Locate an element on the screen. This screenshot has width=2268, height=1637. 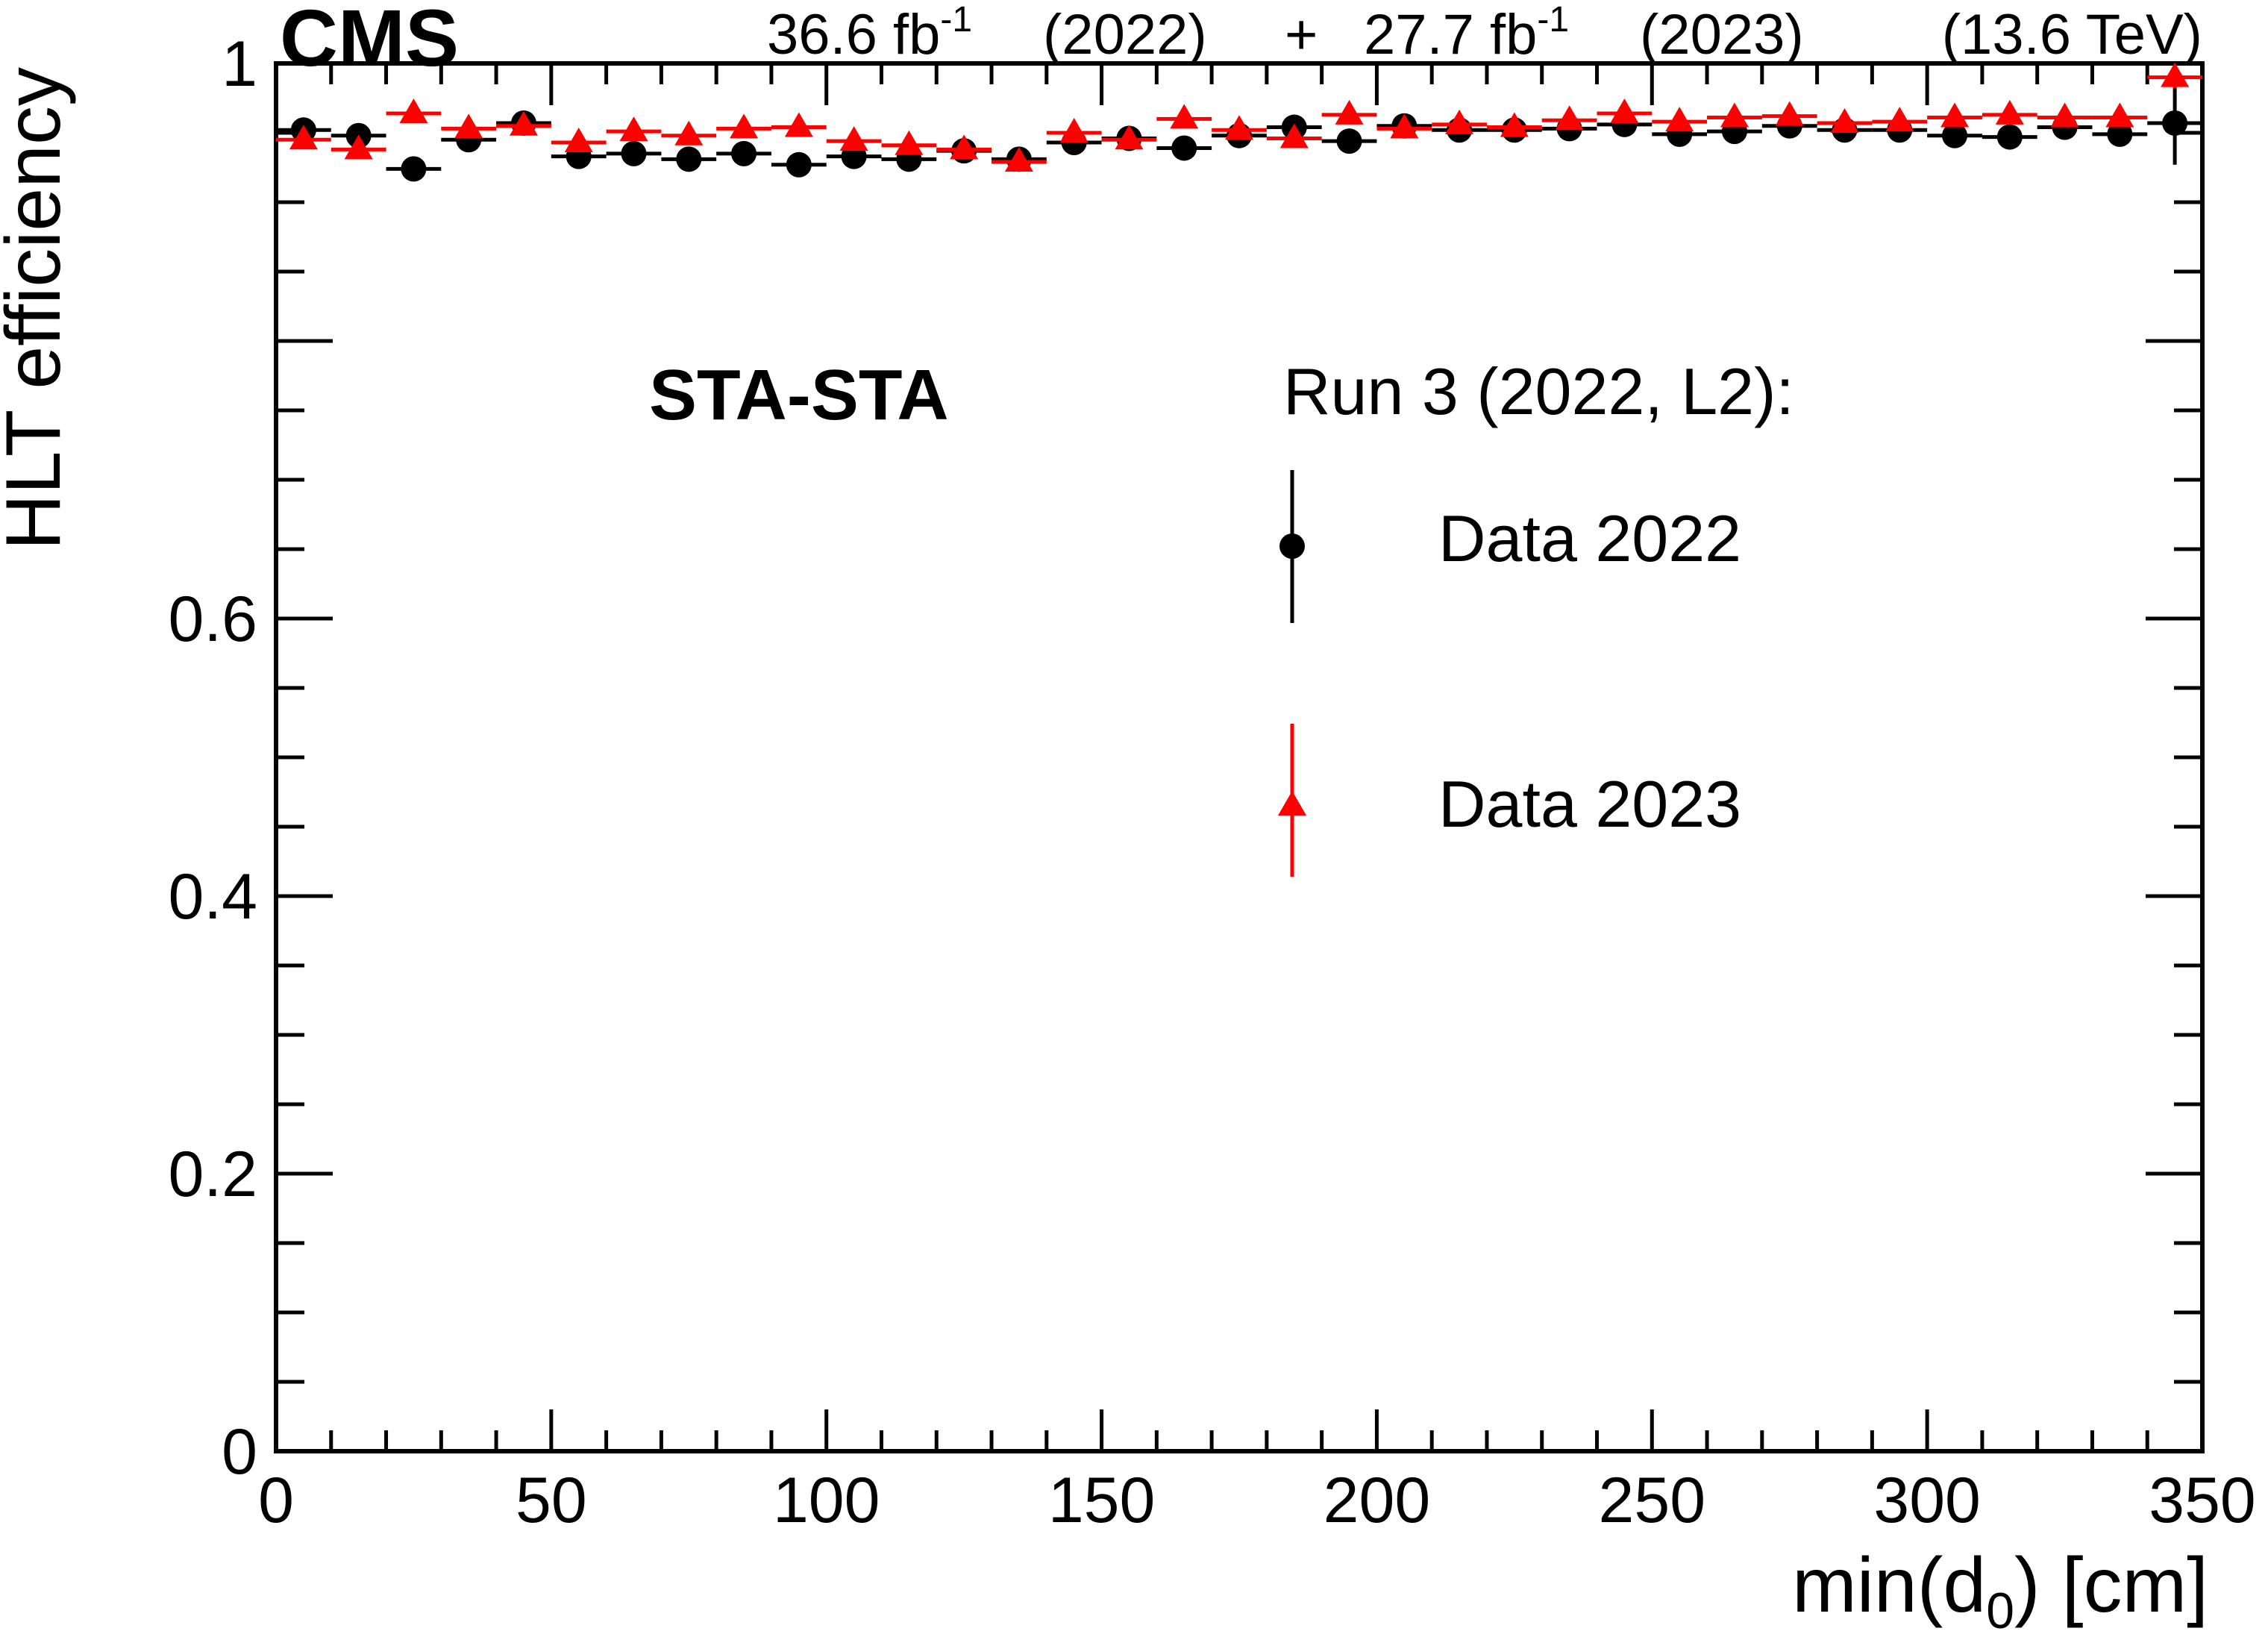
energy-text: (13.6 TeV) is located at coordinates (2072, 34).